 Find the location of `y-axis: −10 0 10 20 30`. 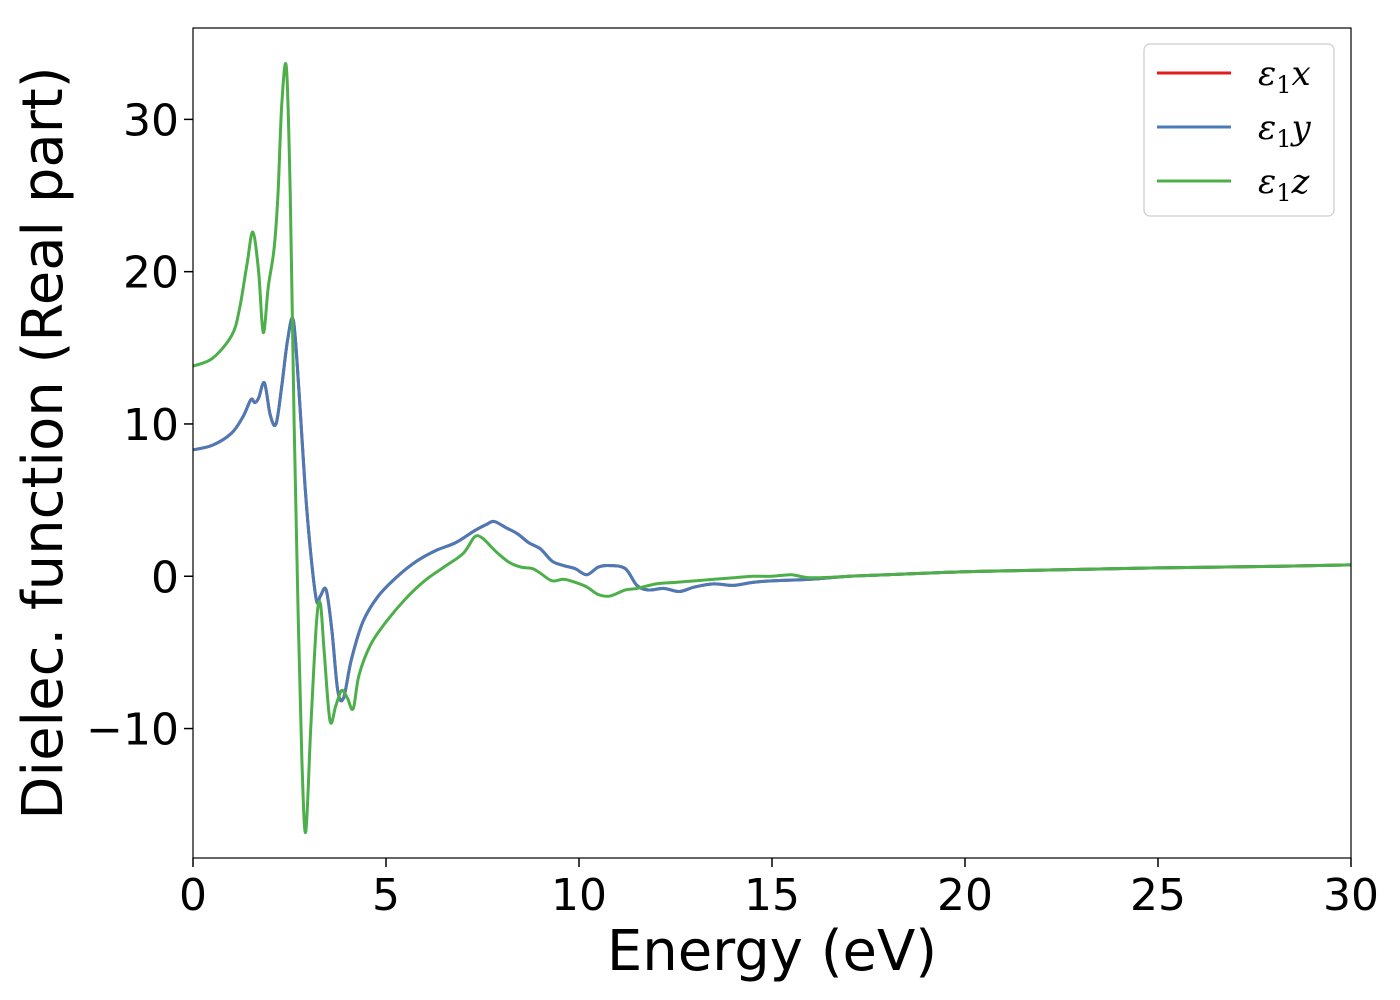

y-axis: −10 0 10 20 30 is located at coordinates (139, 425).